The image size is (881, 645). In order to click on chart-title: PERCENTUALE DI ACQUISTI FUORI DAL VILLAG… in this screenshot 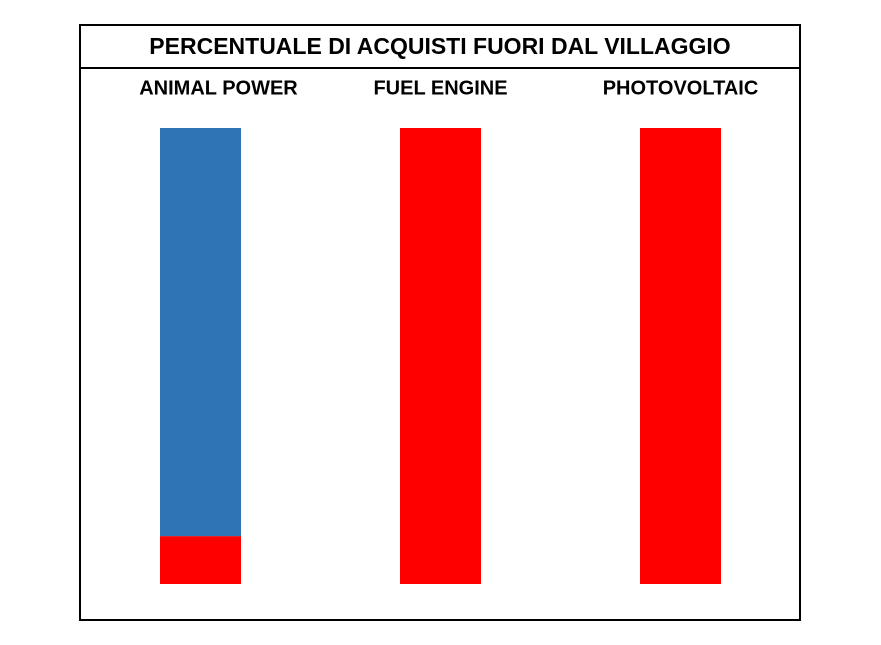, I will do `click(439, 46)`.